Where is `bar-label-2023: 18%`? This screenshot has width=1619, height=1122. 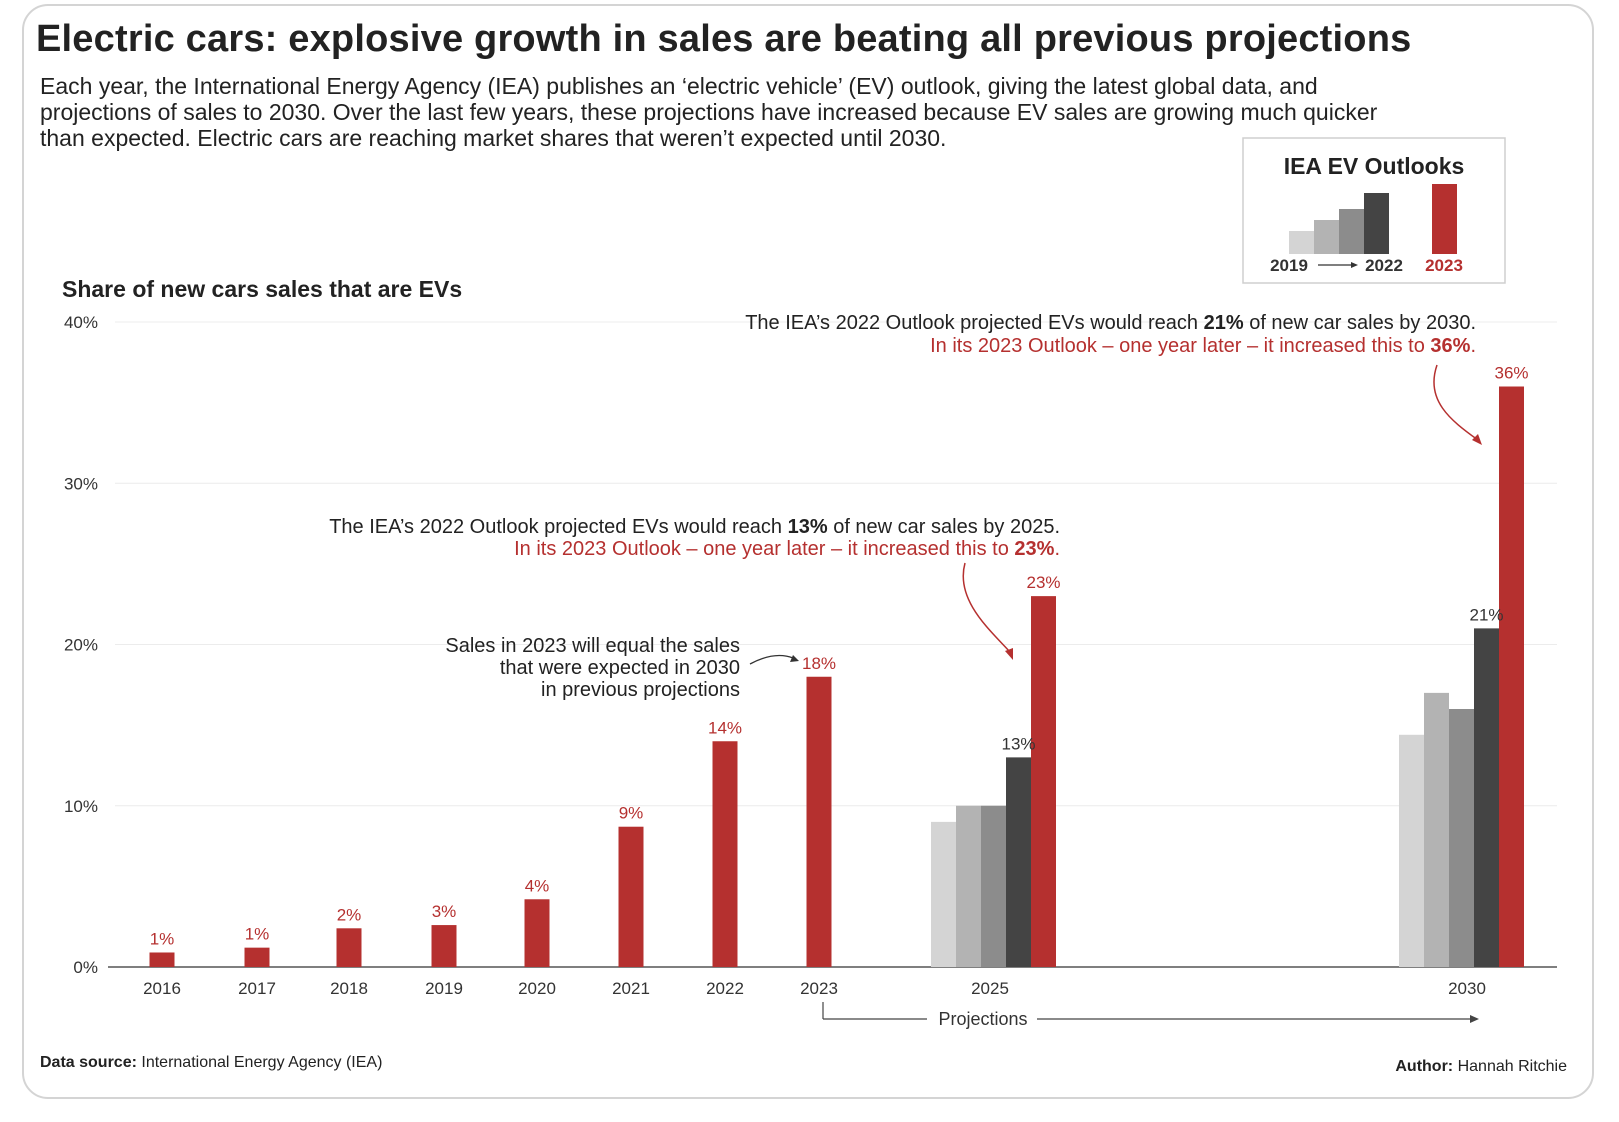
bar-label-2023: 18% is located at coordinates (819, 663).